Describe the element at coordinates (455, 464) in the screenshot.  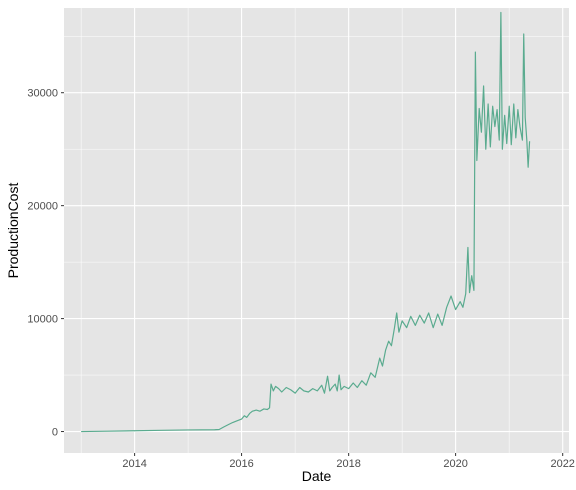
I see `x-tick-label: 2020` at that location.